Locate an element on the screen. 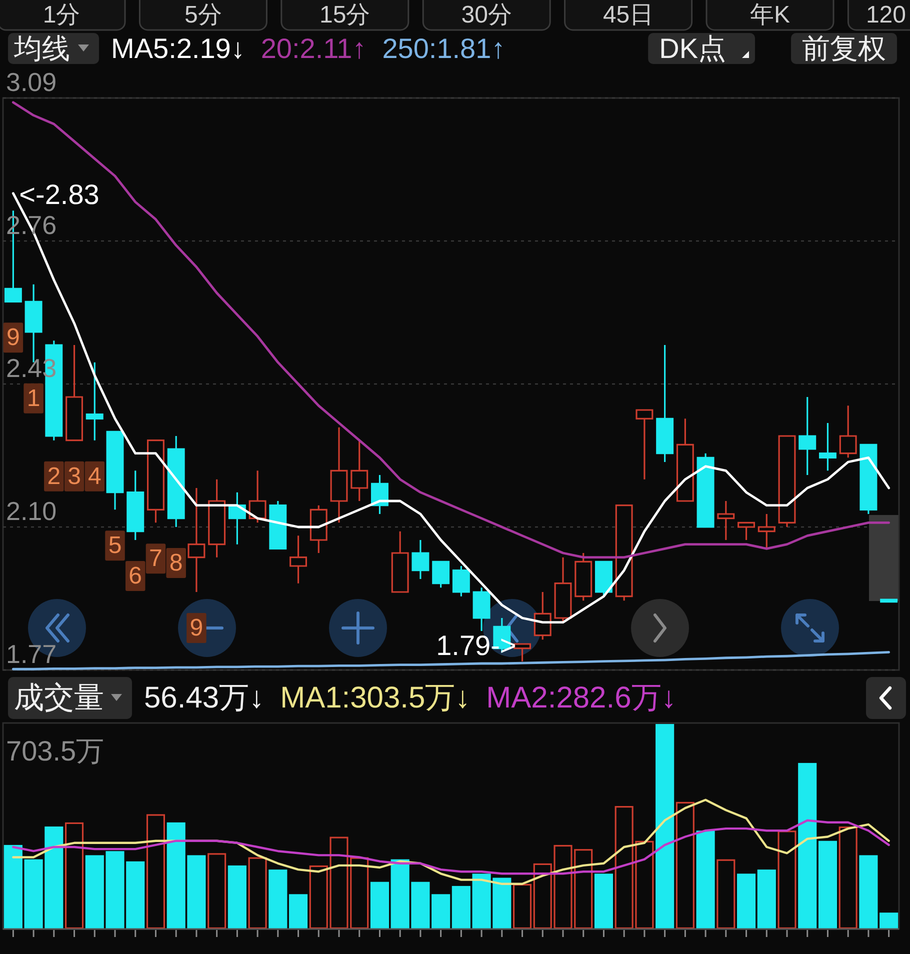  count-label: 2 is located at coordinates (54, 476).